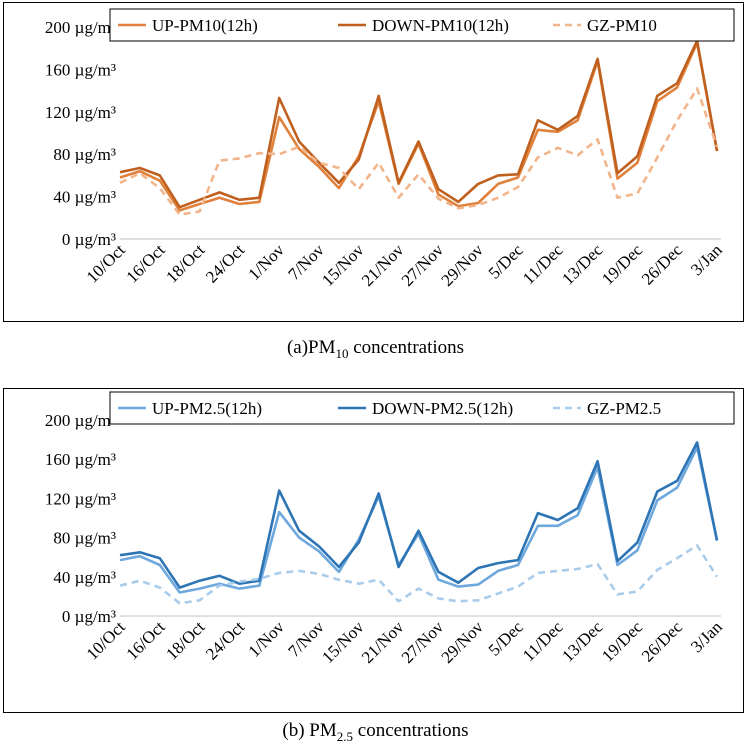  Describe the element at coordinates (309, 730) in the screenshot. I see `caption-text: (b) PM` at that location.